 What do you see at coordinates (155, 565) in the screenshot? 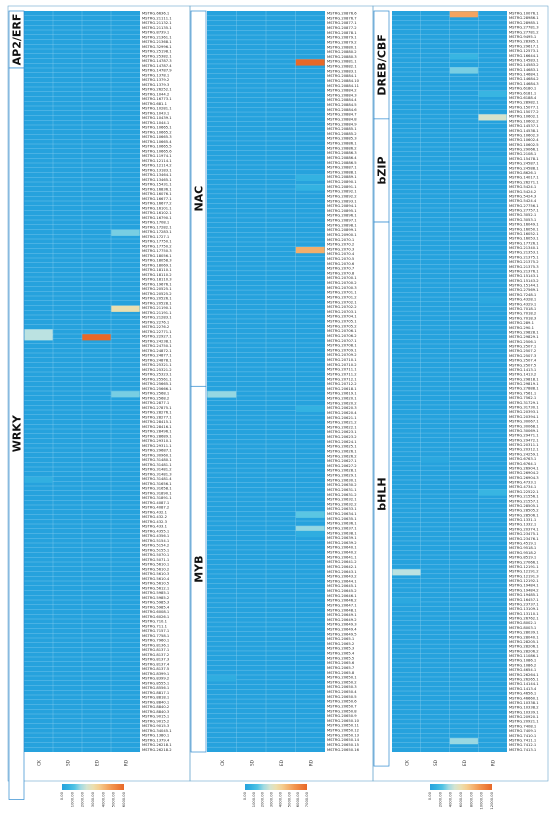
I see `row-label: MSTRG.5610.1` at bounding box center [155, 565].